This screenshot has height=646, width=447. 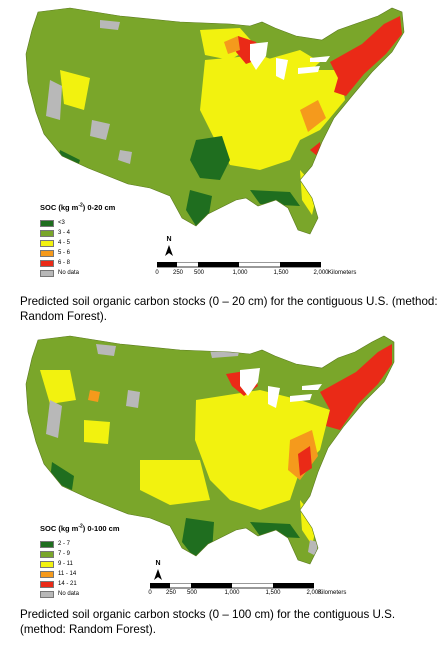 What do you see at coordinates (79, 584) in the screenshot?
I see `legend-item: 14 - 21` at bounding box center [79, 584].